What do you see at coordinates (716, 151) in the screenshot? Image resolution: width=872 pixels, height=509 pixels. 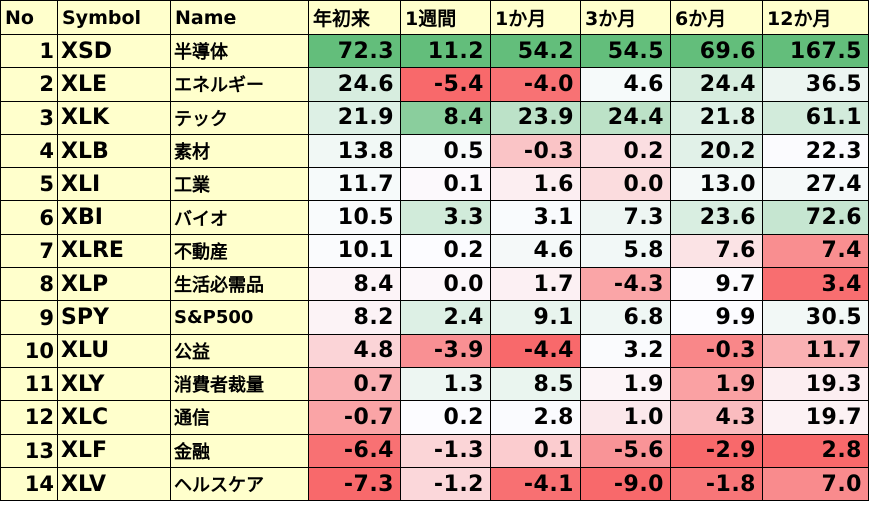 I see `value-cell: 20.2` at bounding box center [716, 151].